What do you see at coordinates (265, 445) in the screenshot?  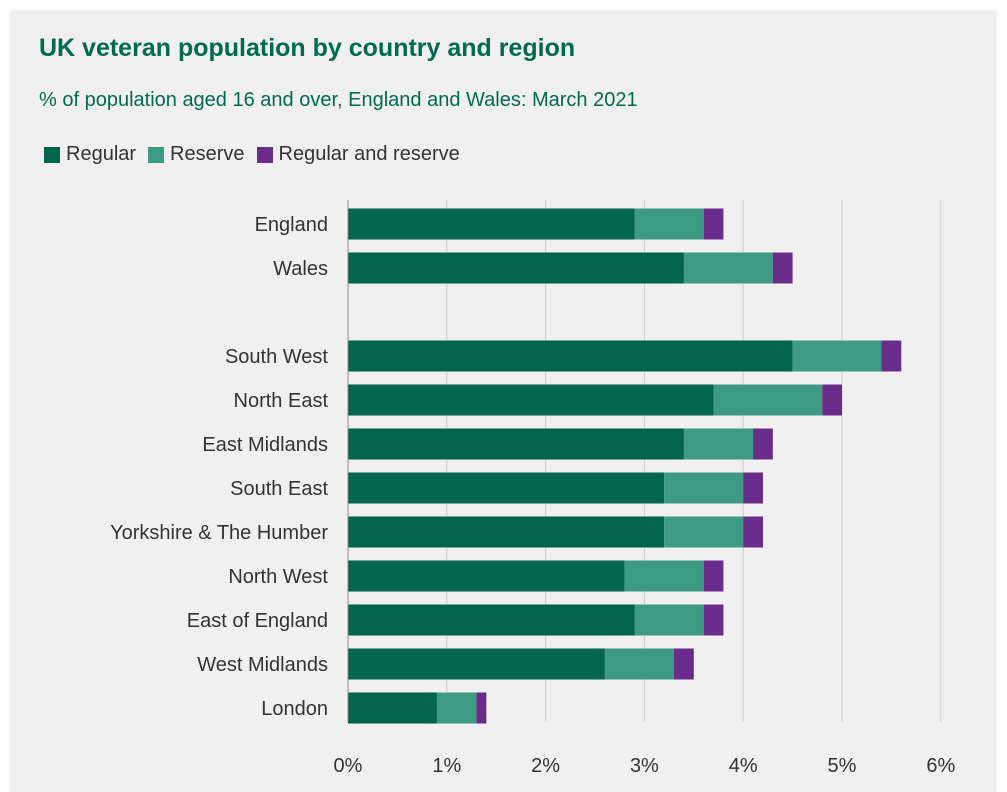 I see `category-label: East Midlands` at bounding box center [265, 445].